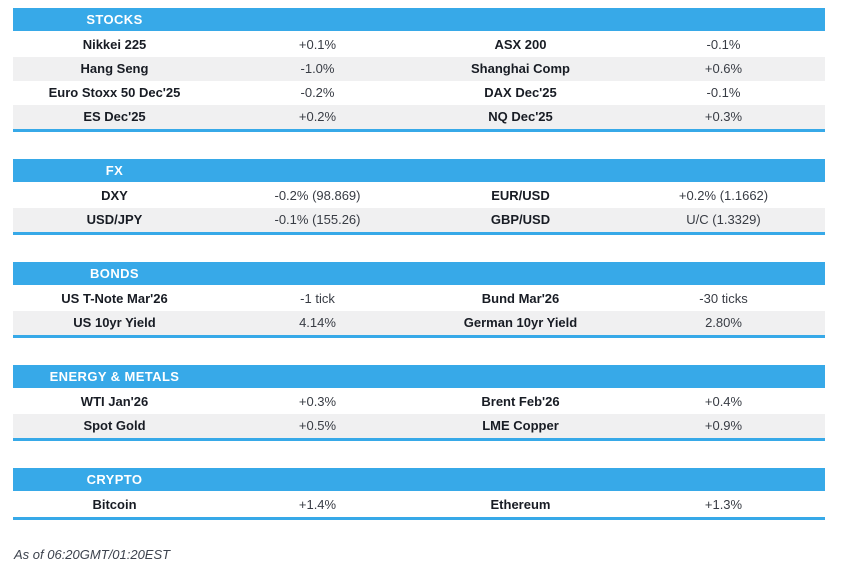 Image resolution: width=841 pixels, height=570 pixels. I want to click on instrument-name-left: ES Dec'25, so click(114, 116).